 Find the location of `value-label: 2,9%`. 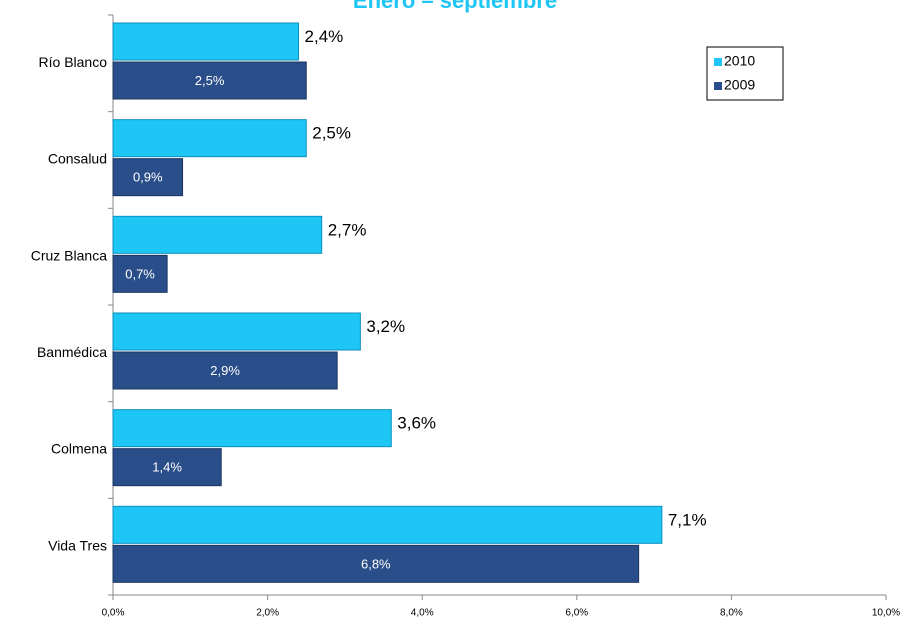

value-label: 2,9% is located at coordinates (225, 370).